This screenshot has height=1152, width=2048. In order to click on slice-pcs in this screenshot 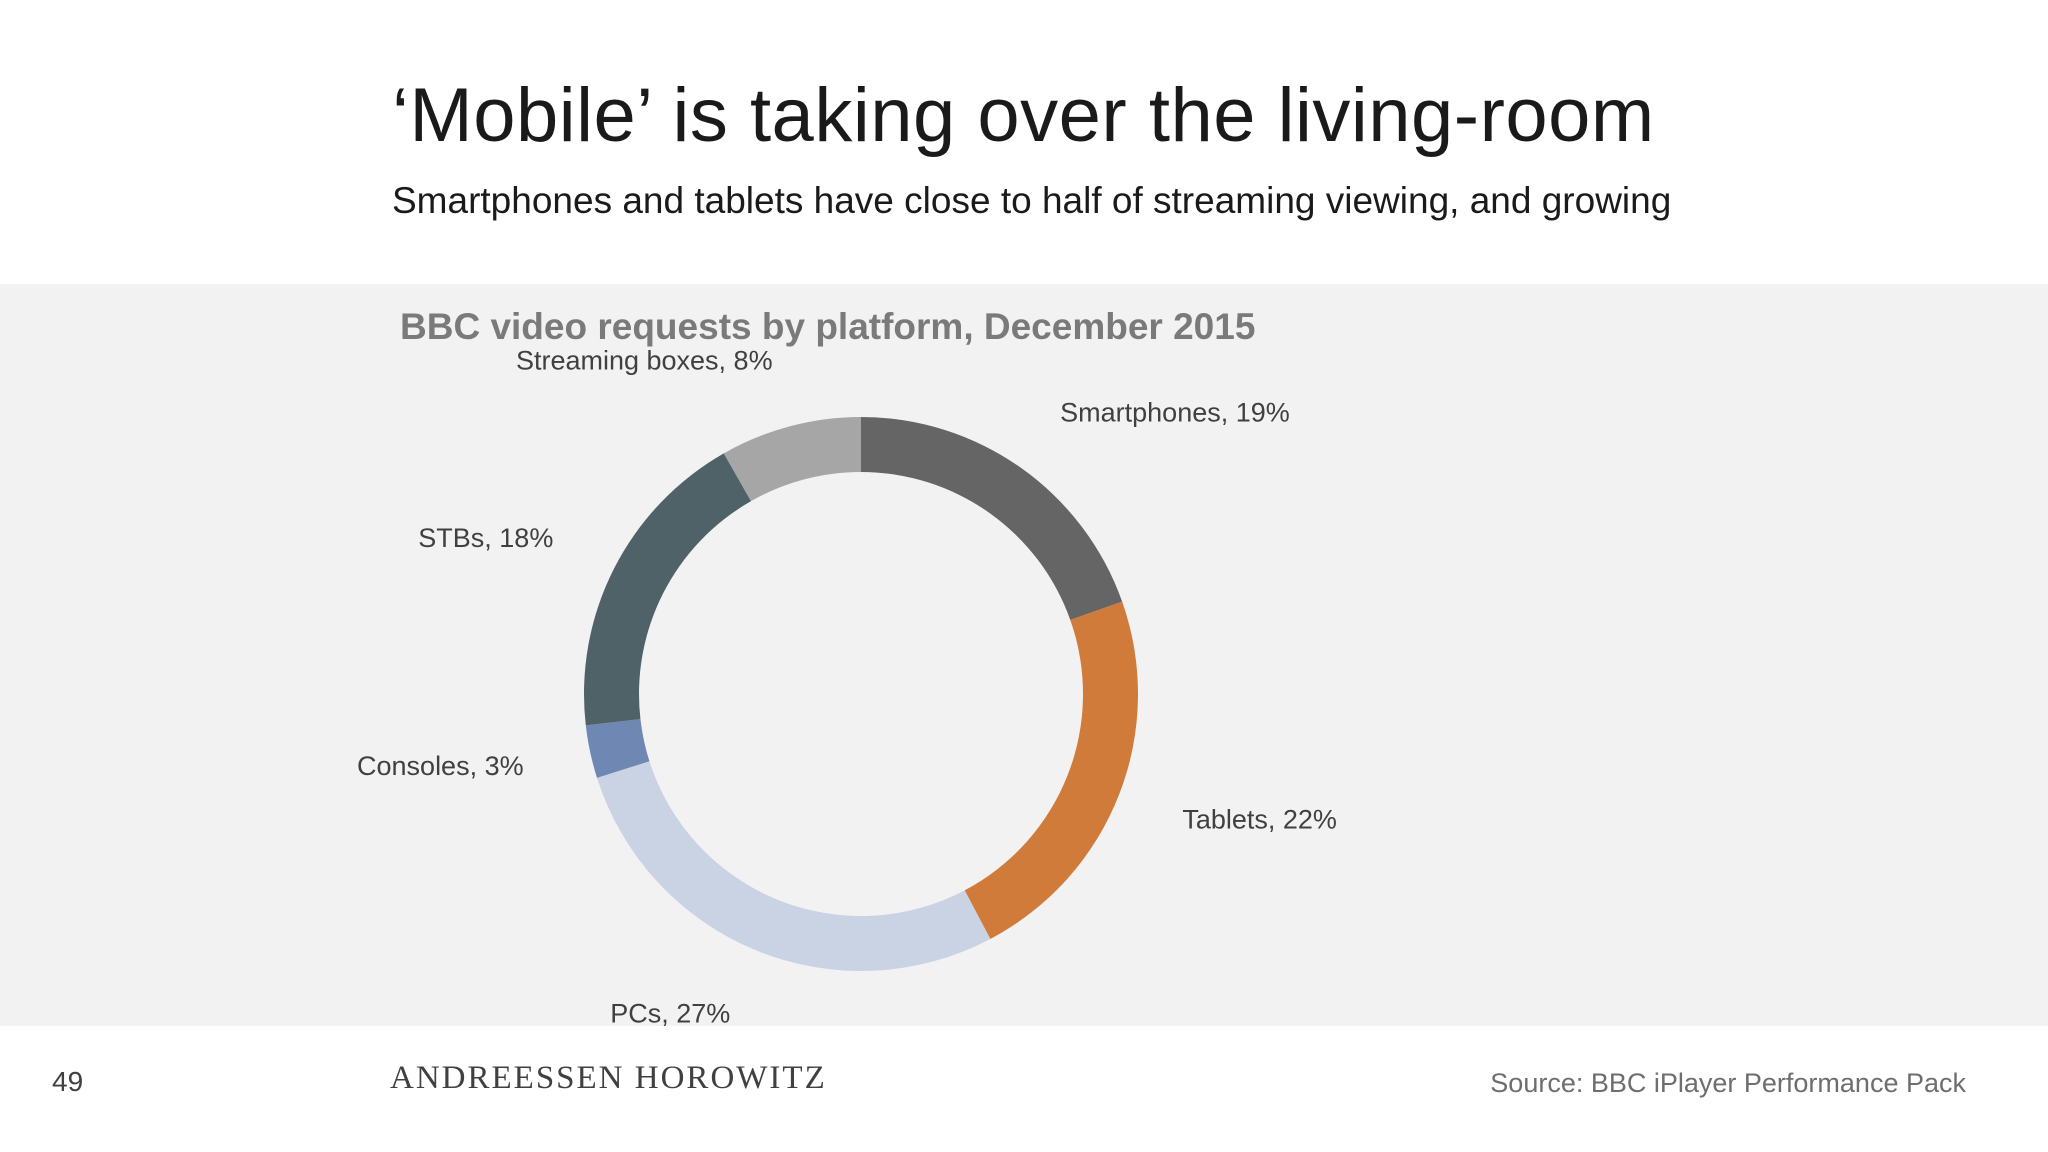, I will do `click(794, 866)`.